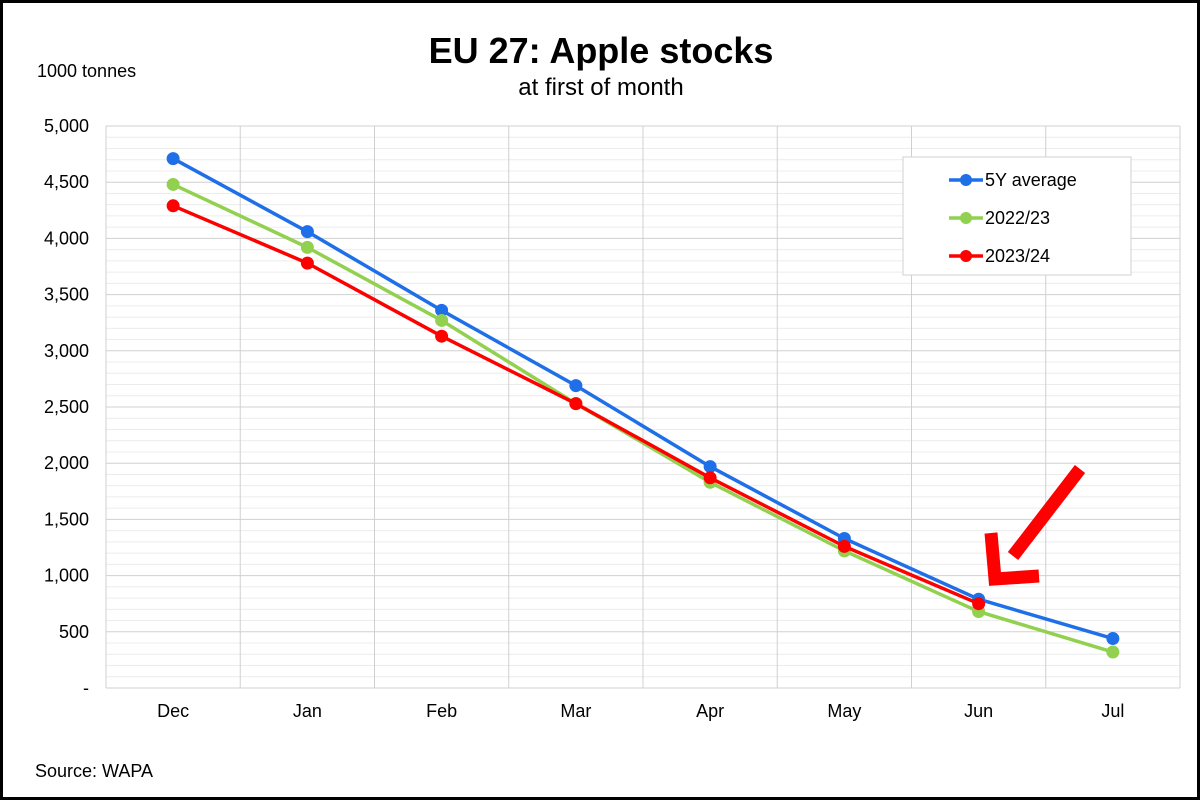 The image size is (1200, 800). I want to click on y-tick-label: 2,000, so click(66, 463).